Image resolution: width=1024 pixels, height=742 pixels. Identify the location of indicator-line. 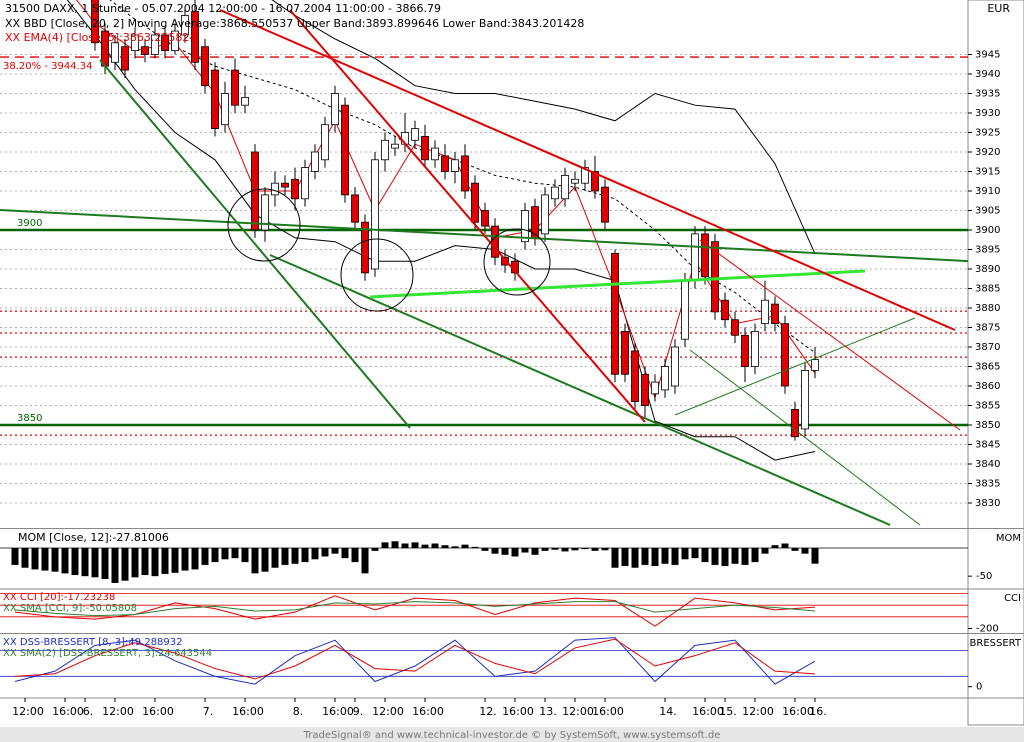
(415, 611).